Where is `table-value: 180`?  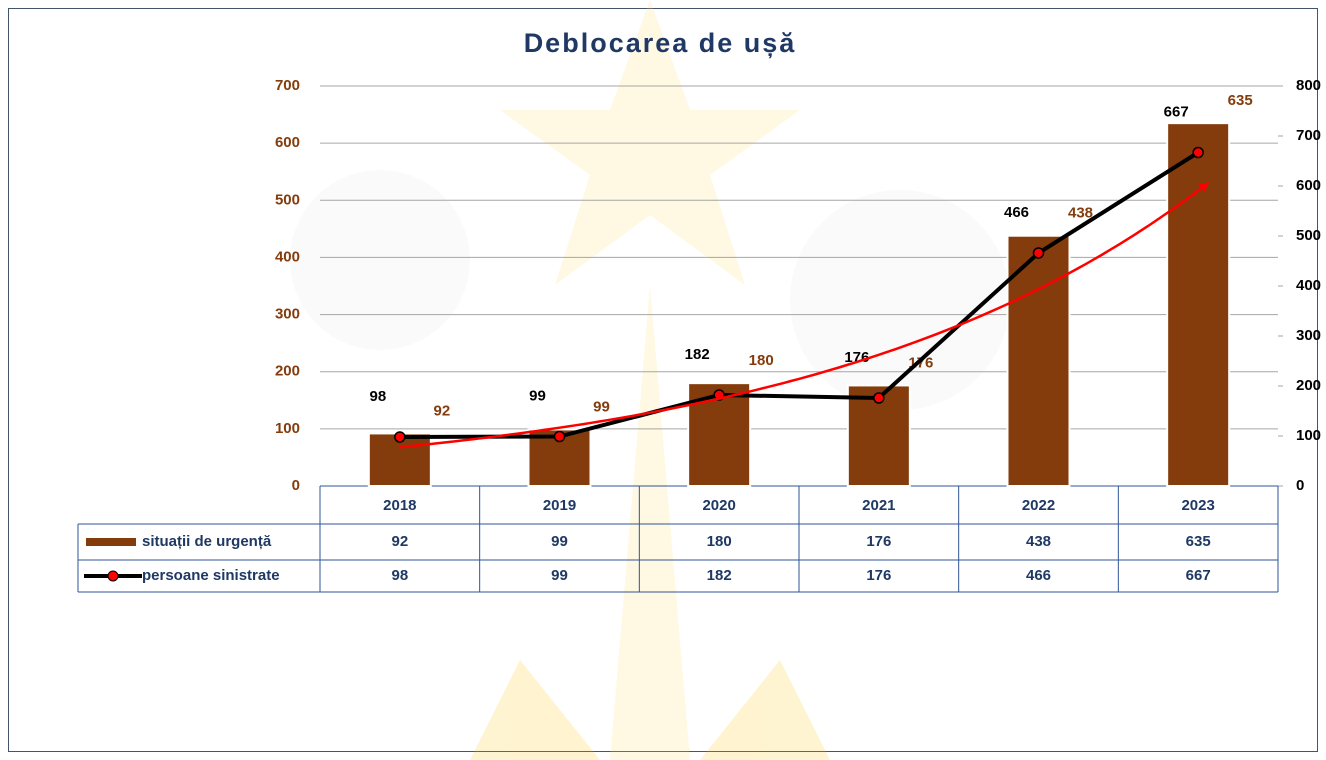
table-value: 180 is located at coordinates (719, 541).